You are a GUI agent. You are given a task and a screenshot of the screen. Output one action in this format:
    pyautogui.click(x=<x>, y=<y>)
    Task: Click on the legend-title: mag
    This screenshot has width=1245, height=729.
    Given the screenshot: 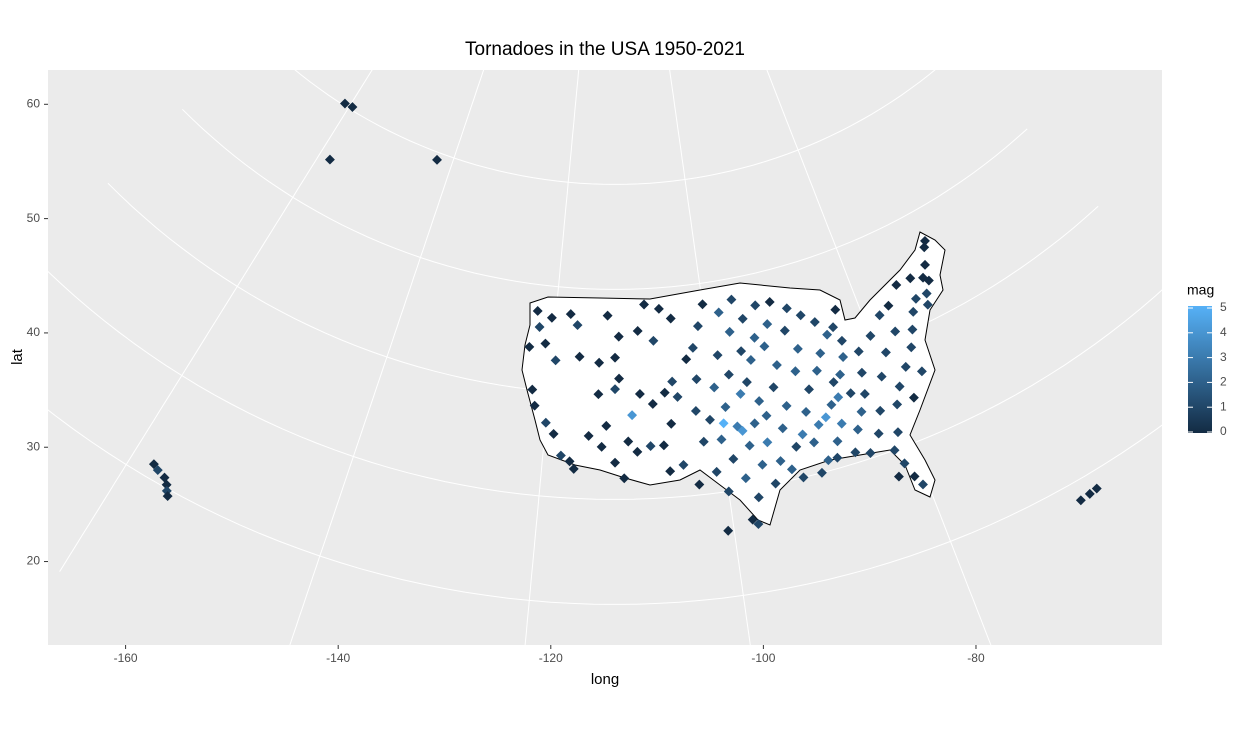 What is the action you would take?
    pyautogui.click(x=1200, y=290)
    